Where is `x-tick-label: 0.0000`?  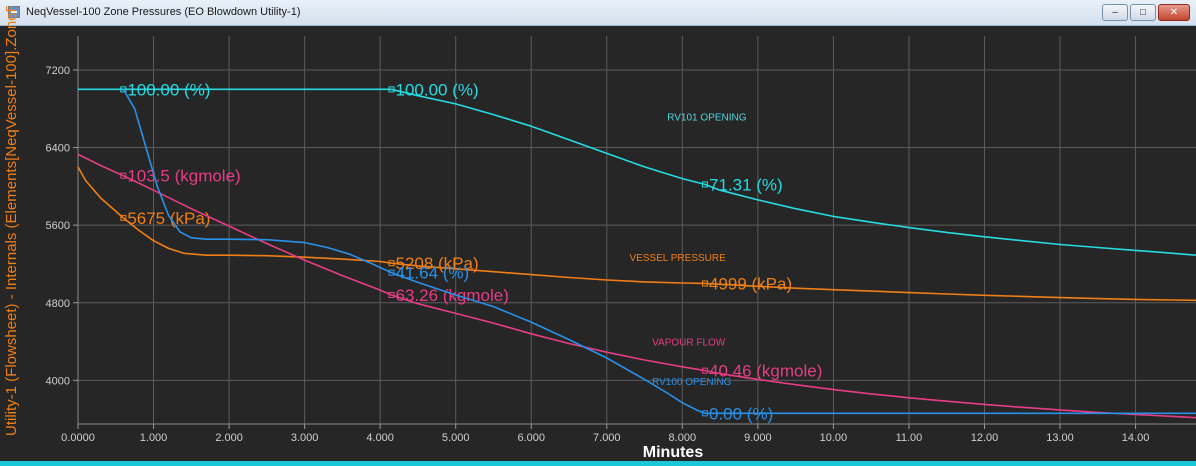 x-tick-label: 0.0000 is located at coordinates (78, 438).